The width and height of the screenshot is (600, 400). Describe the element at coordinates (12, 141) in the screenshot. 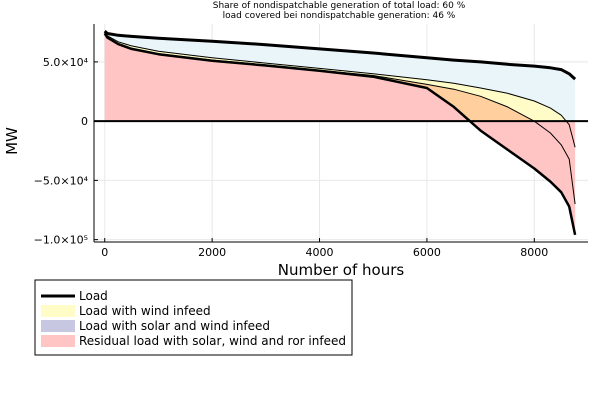

I see `y-axis-label: MW` at that location.